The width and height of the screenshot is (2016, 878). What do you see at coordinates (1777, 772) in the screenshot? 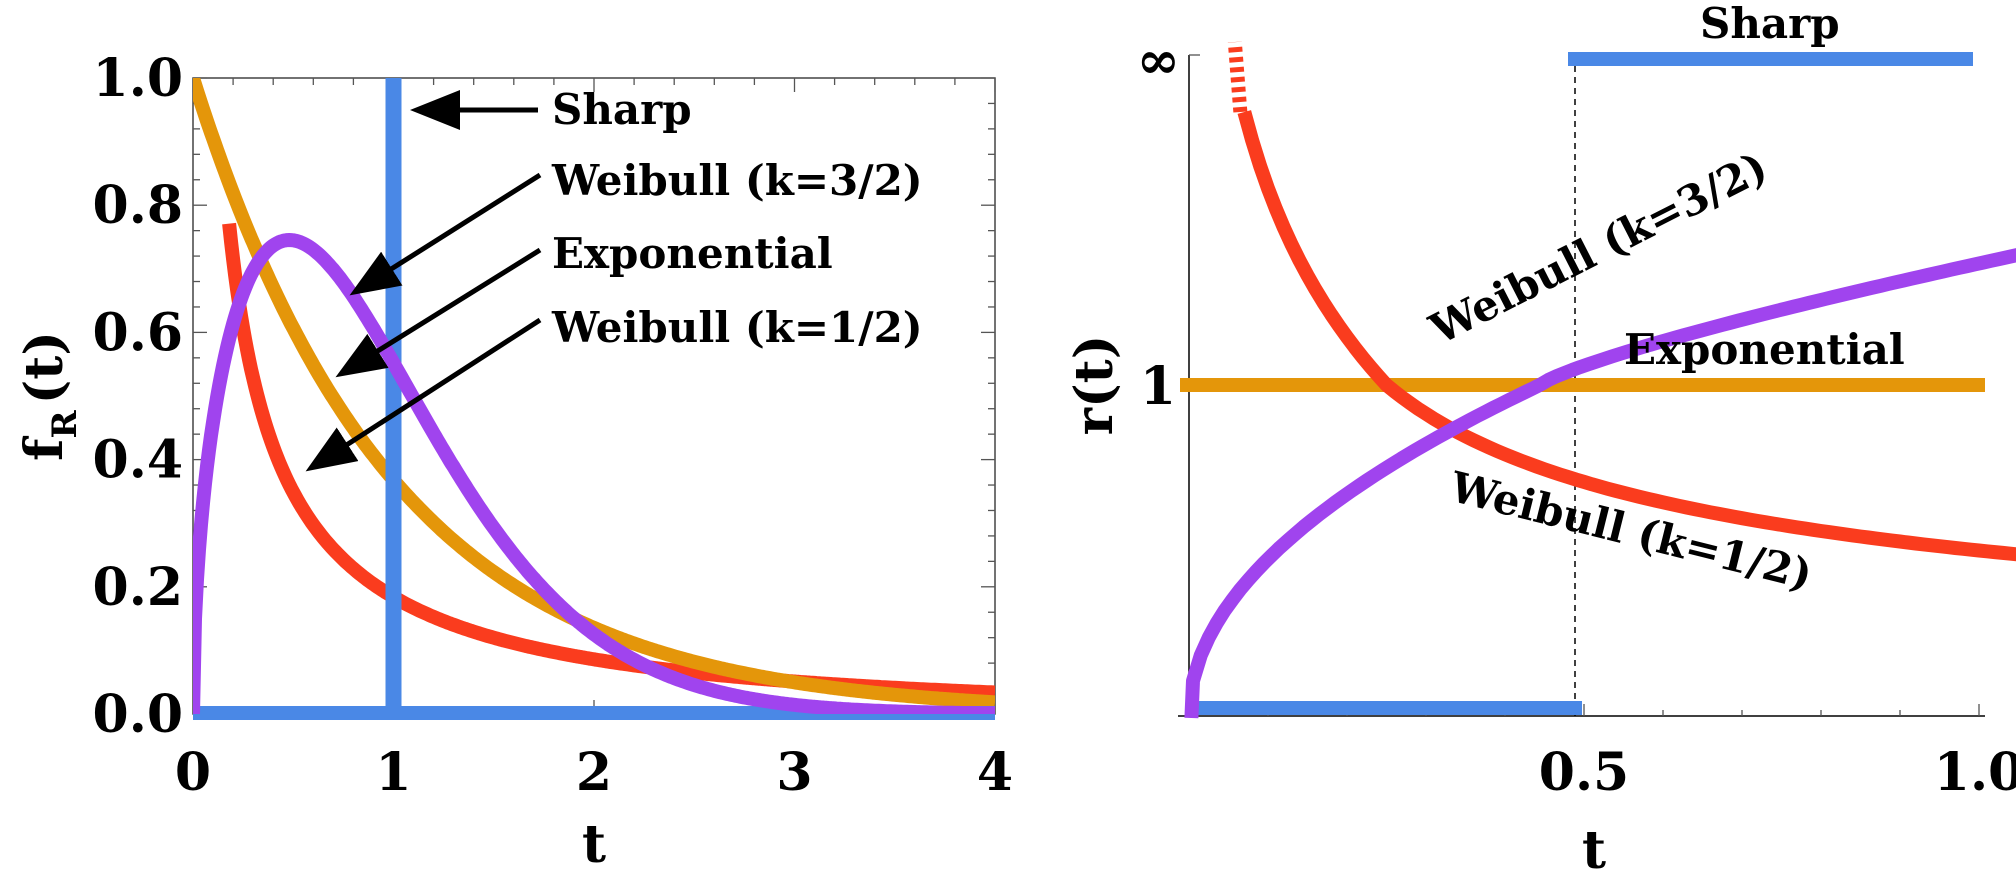
I see `right-x-tick-labels: 0.51.01.52.0` at bounding box center [1777, 772].